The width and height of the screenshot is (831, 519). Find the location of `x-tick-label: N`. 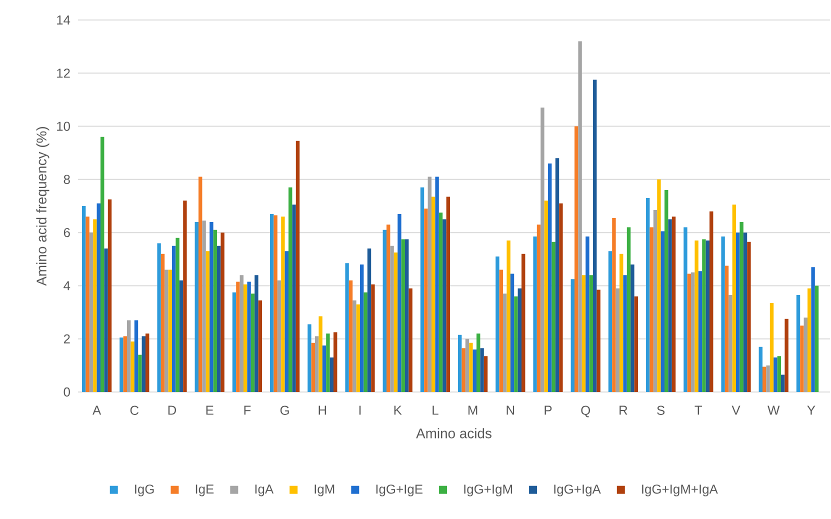

x-tick-label: N is located at coordinates (510, 410).